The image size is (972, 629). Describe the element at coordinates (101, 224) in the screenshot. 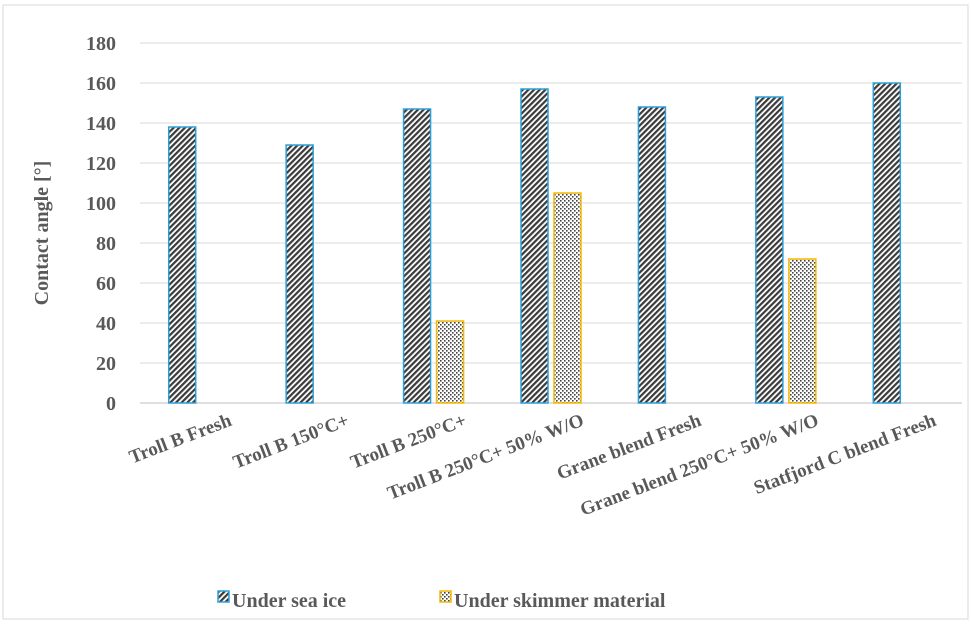

I see `y-axis-ticks: 0 20 40 60 80 100 120 140 160 180` at that location.